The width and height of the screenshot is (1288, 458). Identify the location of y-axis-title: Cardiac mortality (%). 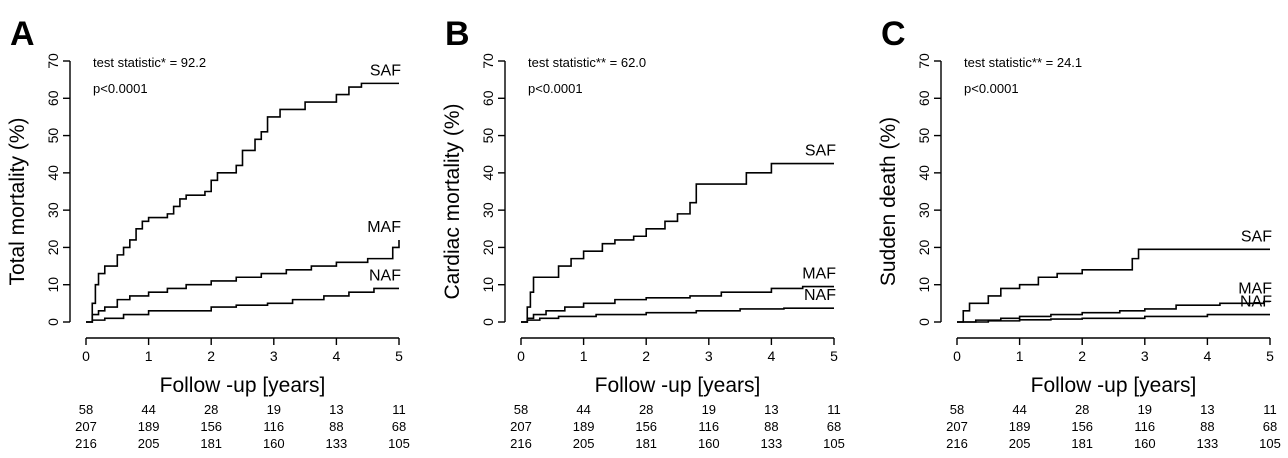
(452, 201).